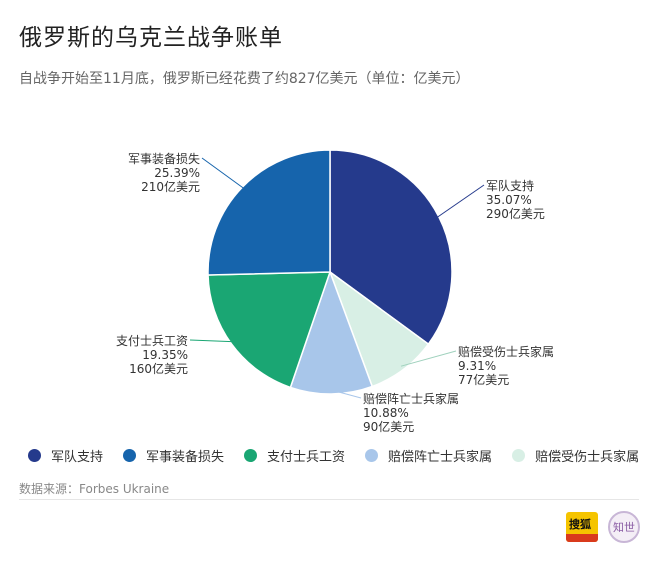  What do you see at coordinates (158, 368) in the screenshot?
I see `slice-value: 160亿美元` at bounding box center [158, 368].